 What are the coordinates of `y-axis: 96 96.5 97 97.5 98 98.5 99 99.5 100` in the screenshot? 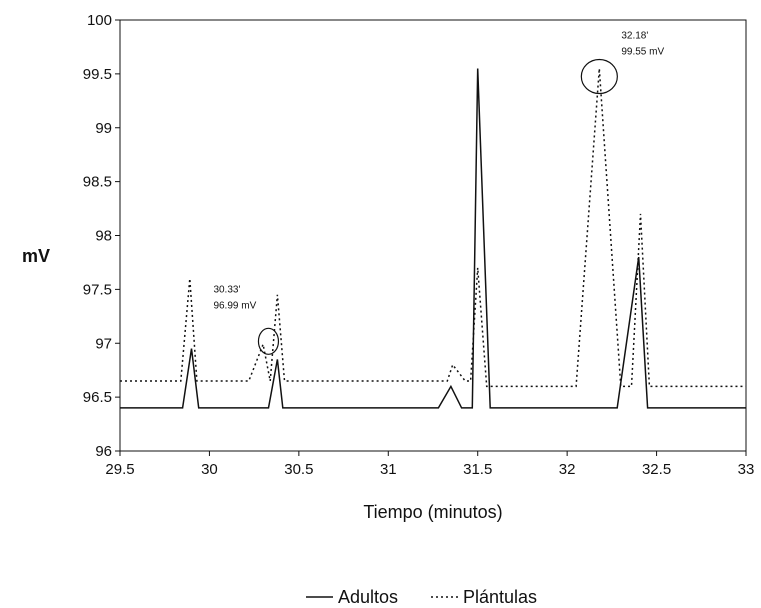 It's located at (101, 236).